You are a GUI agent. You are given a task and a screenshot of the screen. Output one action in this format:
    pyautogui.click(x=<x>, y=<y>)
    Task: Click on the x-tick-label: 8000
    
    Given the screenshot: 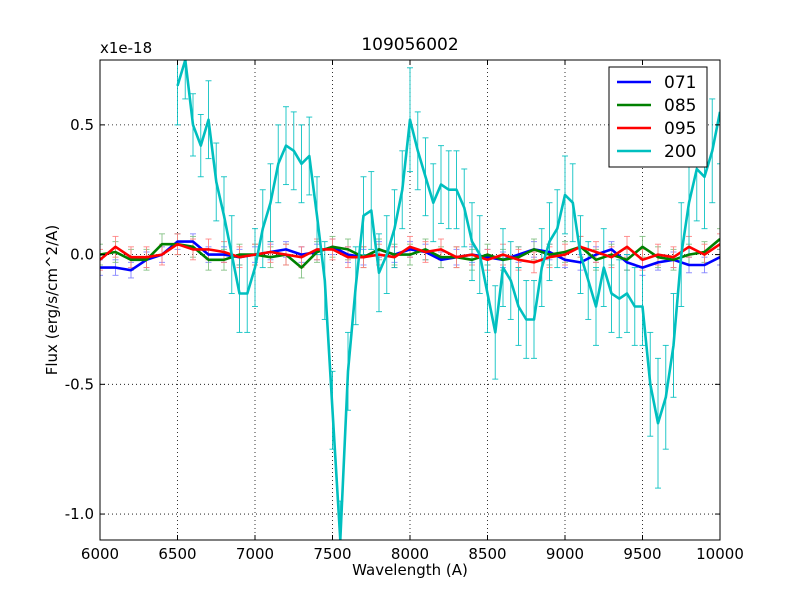 What is the action you would take?
    pyautogui.click(x=410, y=554)
    